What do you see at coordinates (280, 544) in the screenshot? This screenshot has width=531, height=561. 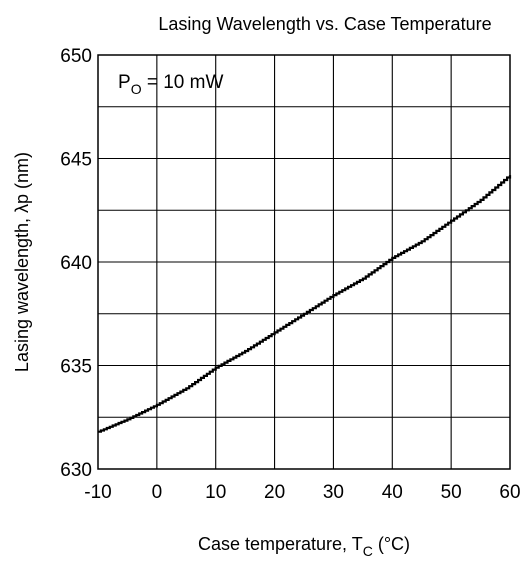 I see `x-axis-label-main: Case temperature, T` at bounding box center [280, 544].